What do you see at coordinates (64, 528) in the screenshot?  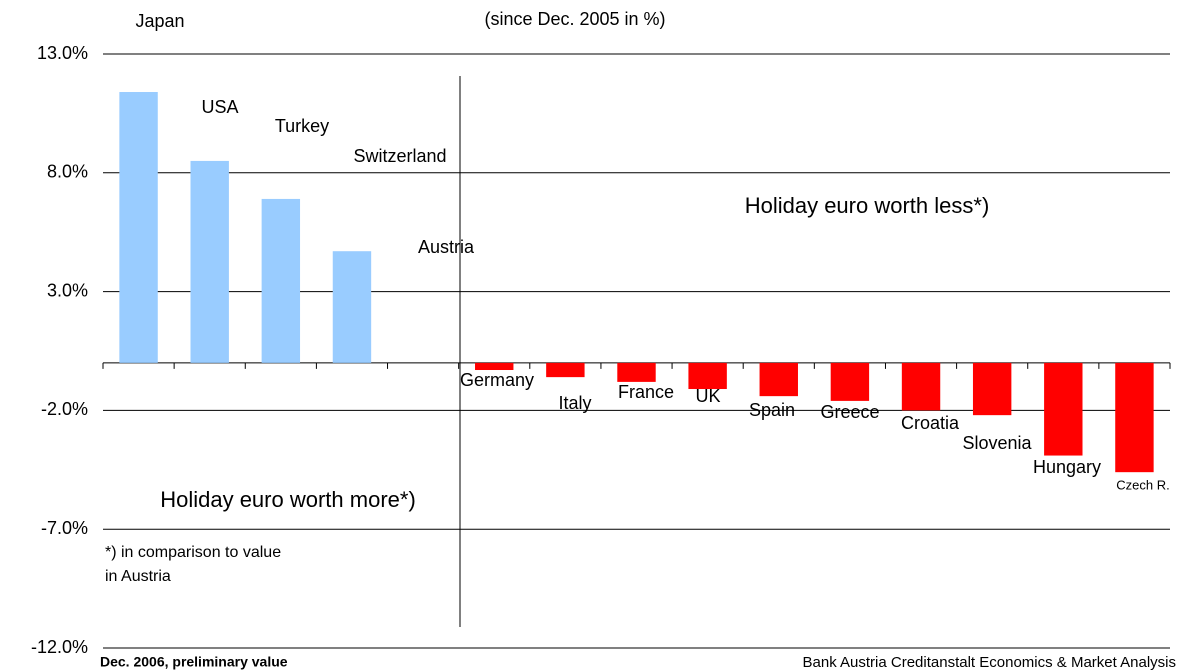 I see `y-tick-label: -7.0%` at bounding box center [64, 528].